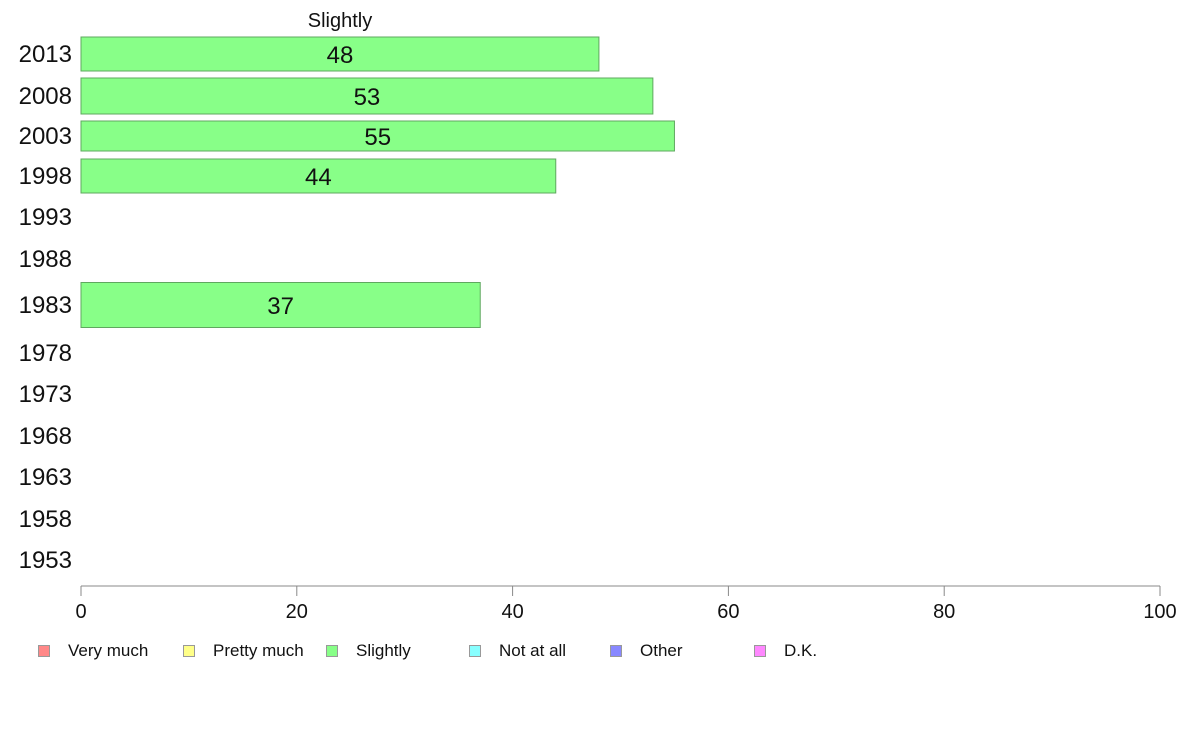 This screenshot has width=1188, height=736. I want to click on y-tick-label: 1953, so click(45, 560).